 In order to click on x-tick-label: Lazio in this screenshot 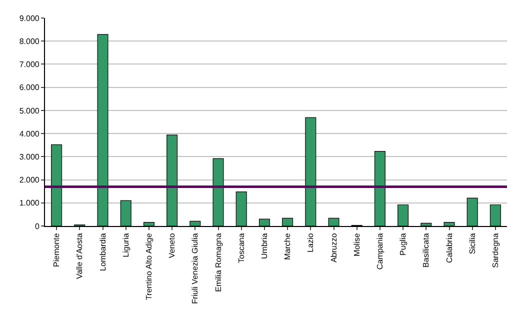, I will do `click(311, 242)`.